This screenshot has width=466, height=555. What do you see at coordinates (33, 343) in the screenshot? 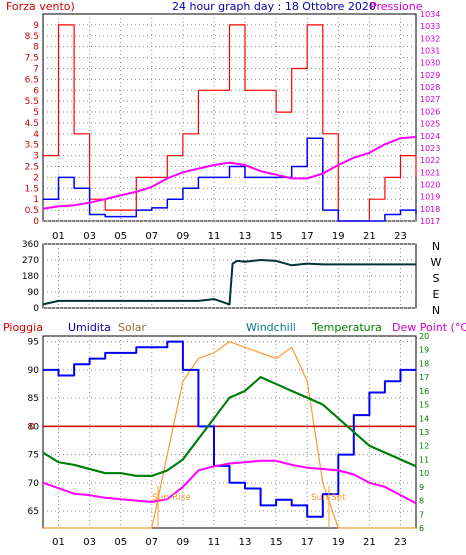
I see `panel3-y-tick-label: 95` at bounding box center [33, 343].